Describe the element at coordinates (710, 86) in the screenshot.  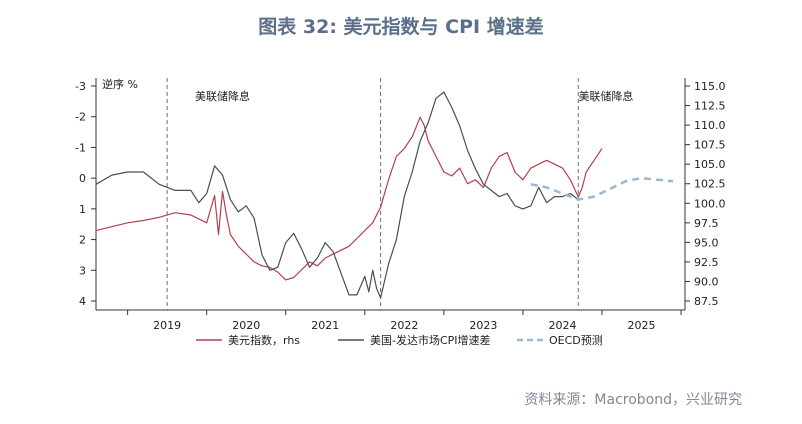
I see `right-tick-label: 115.0` at that location.